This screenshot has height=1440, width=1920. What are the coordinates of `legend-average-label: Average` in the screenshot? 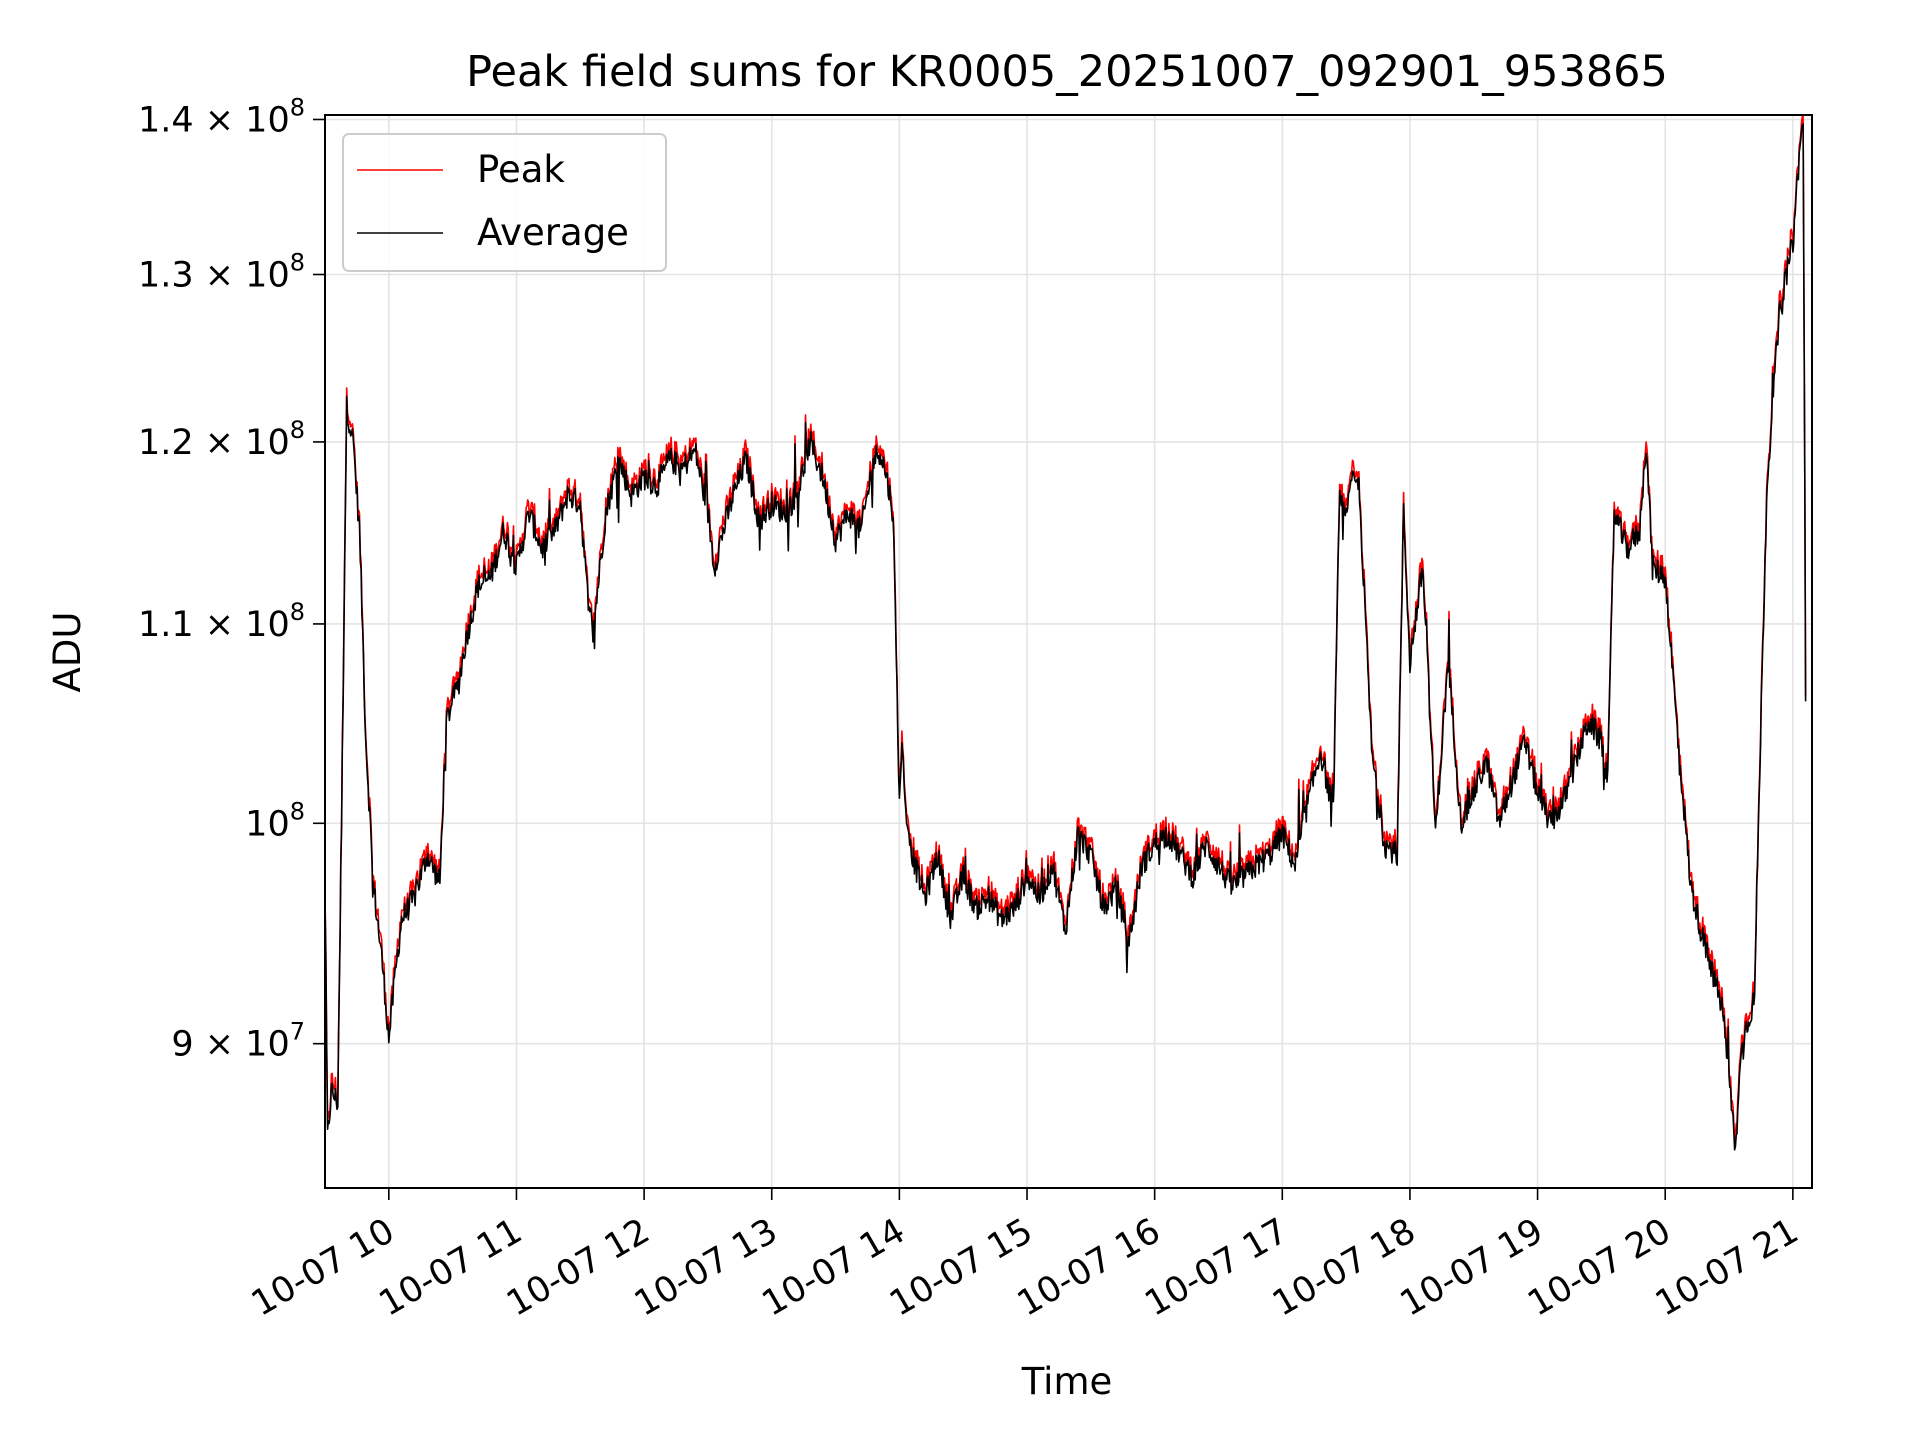 It's located at (553, 232).